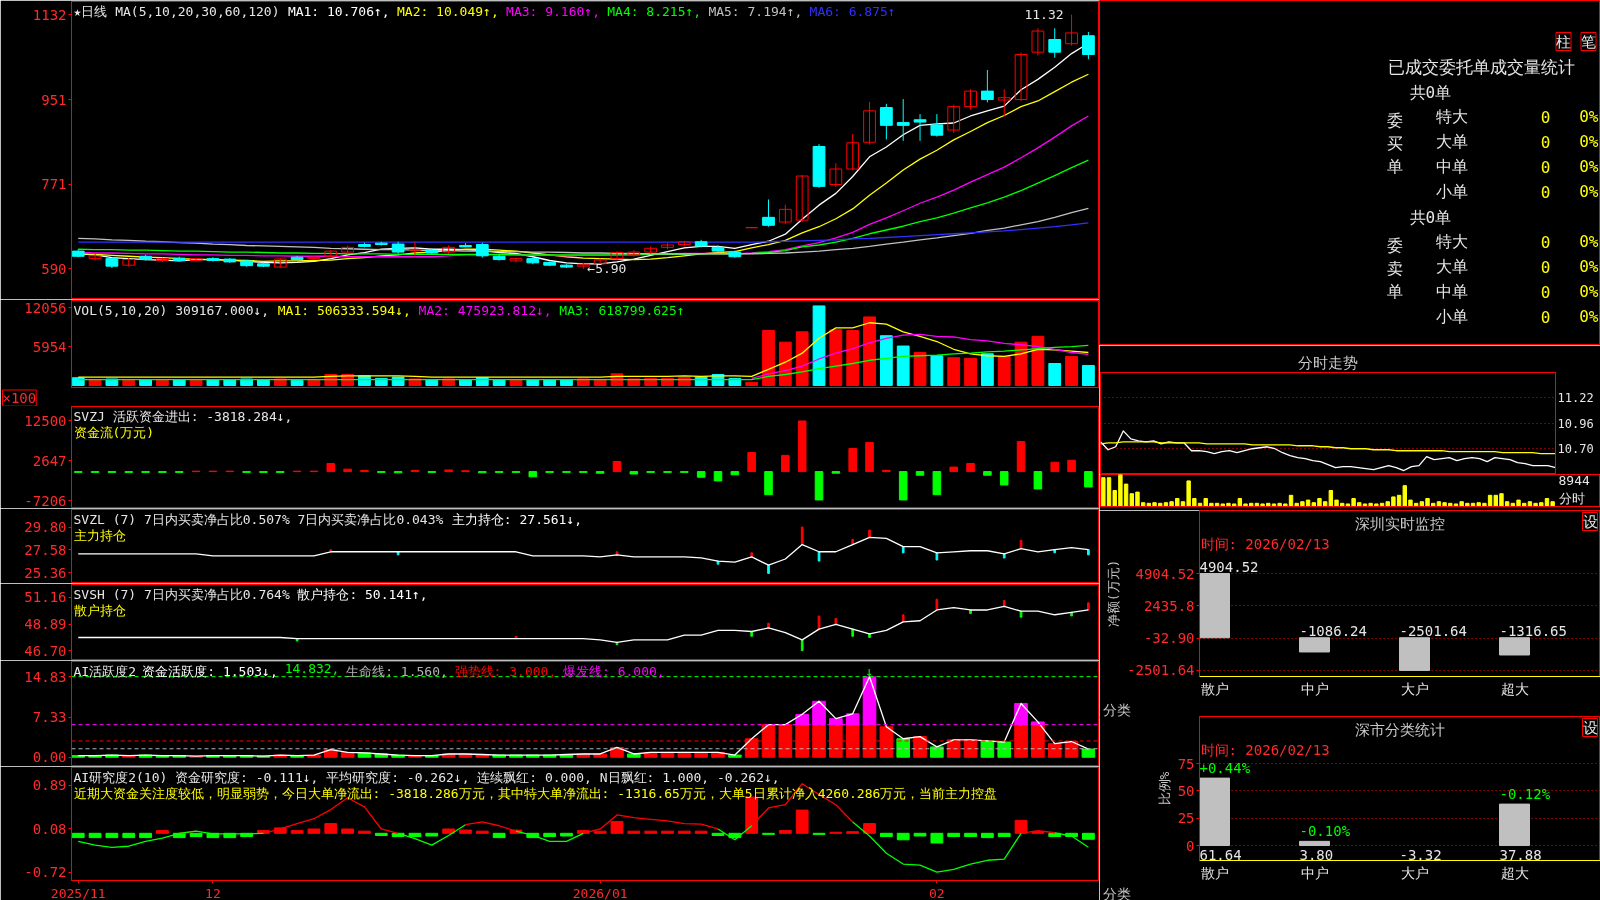 This screenshot has width=1600, height=900. What do you see at coordinates (1575, 397) in the screenshot?
I see `y-tick-label: 11.22` at bounding box center [1575, 397].